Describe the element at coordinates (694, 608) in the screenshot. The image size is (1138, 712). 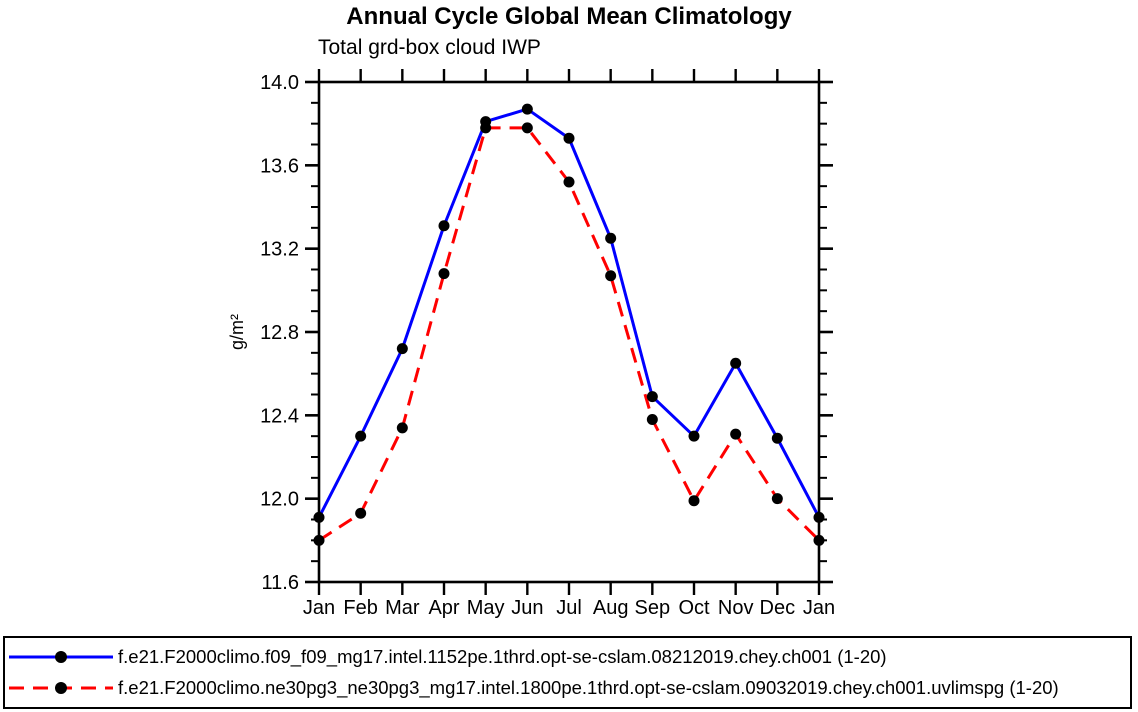
I see `x-tick-label: Oct` at that location.